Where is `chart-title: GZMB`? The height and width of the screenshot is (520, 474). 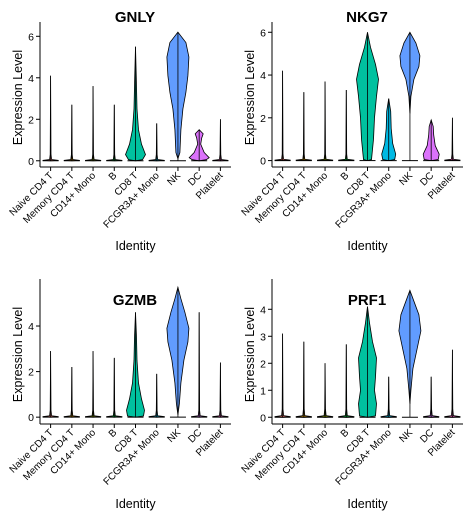 chart-title: GZMB is located at coordinates (135, 300).